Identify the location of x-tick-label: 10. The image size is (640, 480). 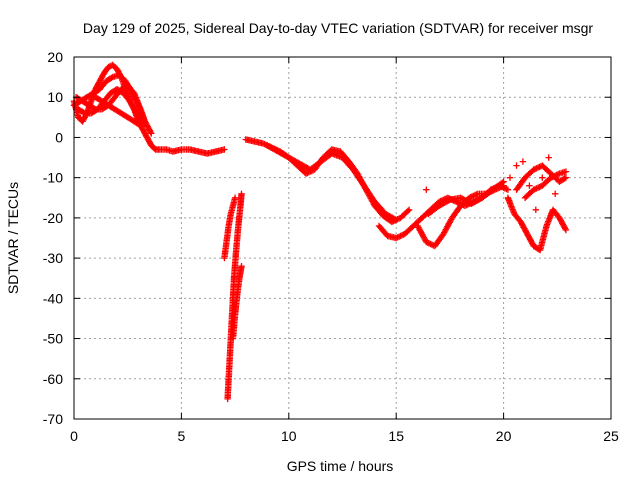
(289, 436).